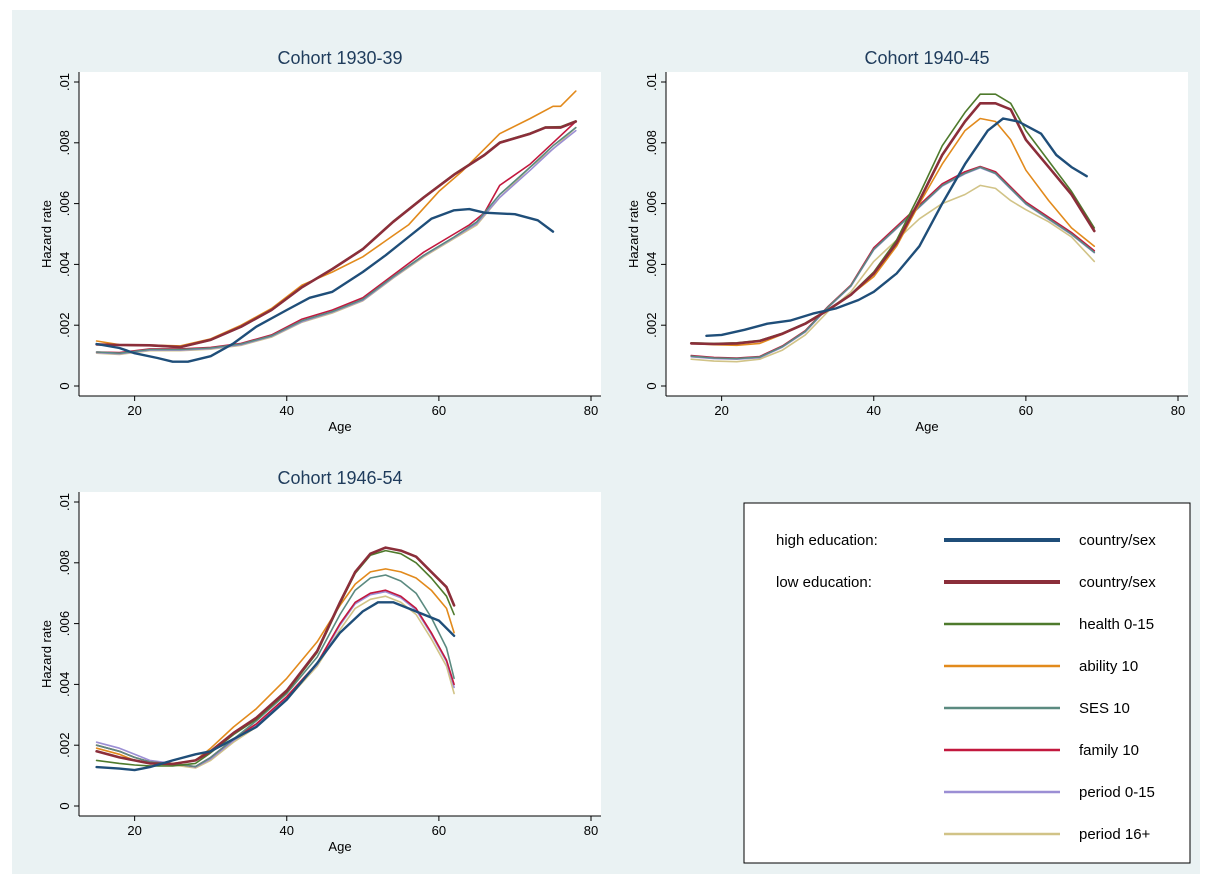  Describe the element at coordinates (1109, 750) in the screenshot. I see `legend-entry-label: family 10` at that location.